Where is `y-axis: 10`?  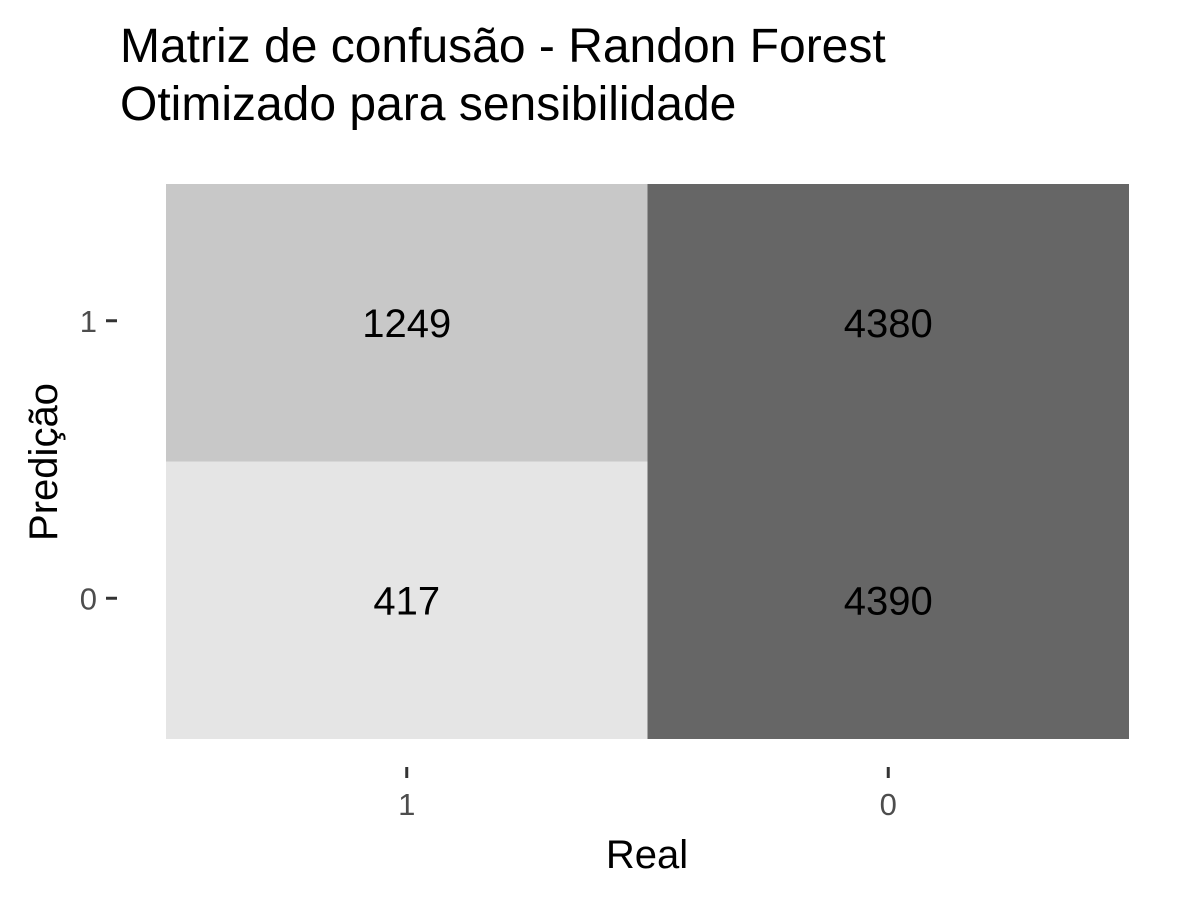
y-axis: 10 is located at coordinates (98, 460).